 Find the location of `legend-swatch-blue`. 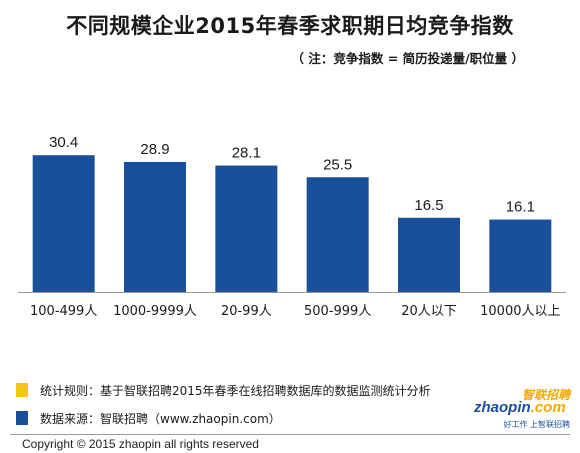

legend-swatch-blue is located at coordinates (22, 418).